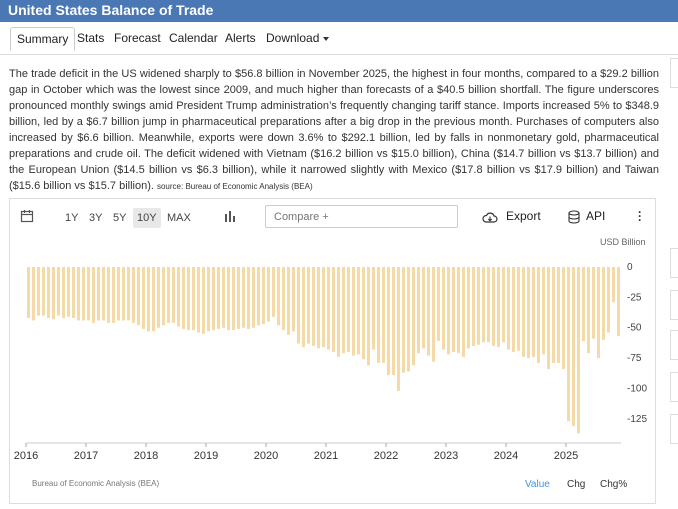 Image resolution: width=678 pixels, height=509 pixels. What do you see at coordinates (96, 483) in the screenshot?
I see `chart-source: Bureau of Economic Analysis (BEA)` at bounding box center [96, 483].